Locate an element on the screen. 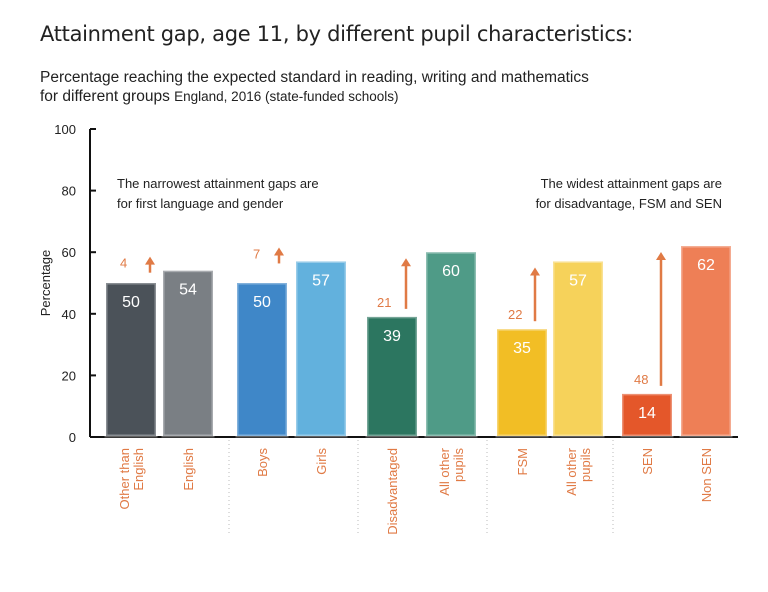 The height and width of the screenshot is (592, 768). category-label: Other than is located at coordinates (124, 478).